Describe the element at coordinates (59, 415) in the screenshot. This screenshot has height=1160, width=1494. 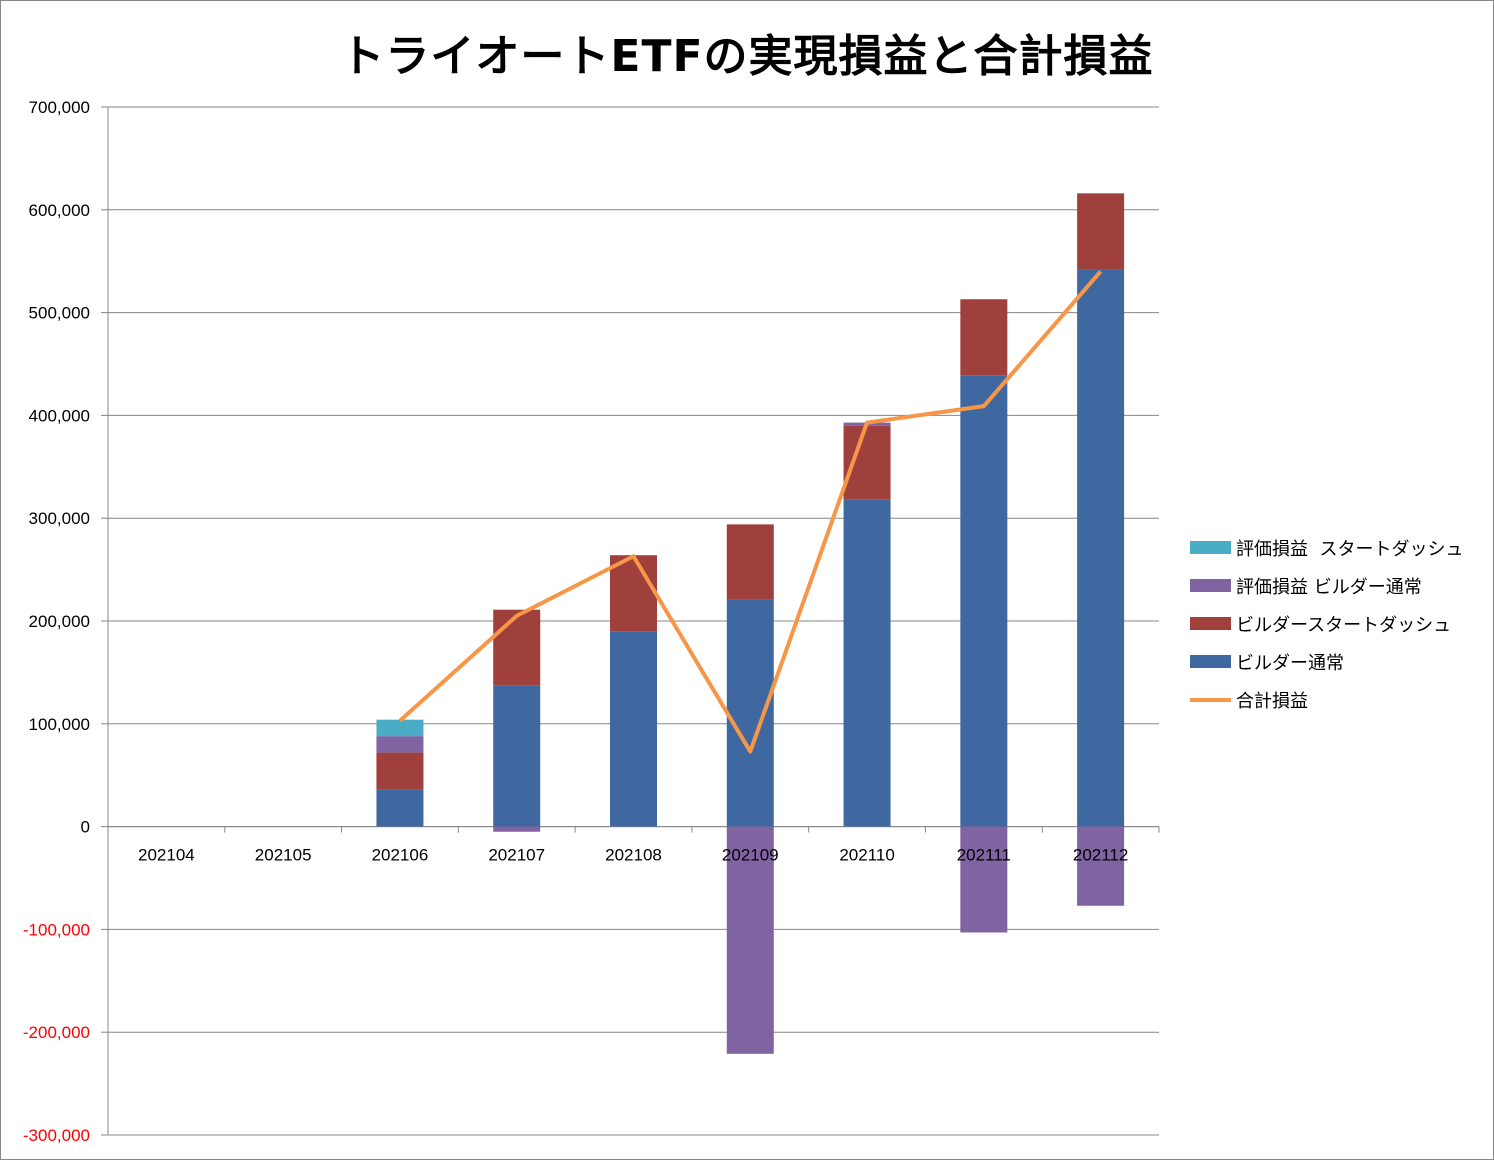
I see `y-tick-label: 400,000` at that location.